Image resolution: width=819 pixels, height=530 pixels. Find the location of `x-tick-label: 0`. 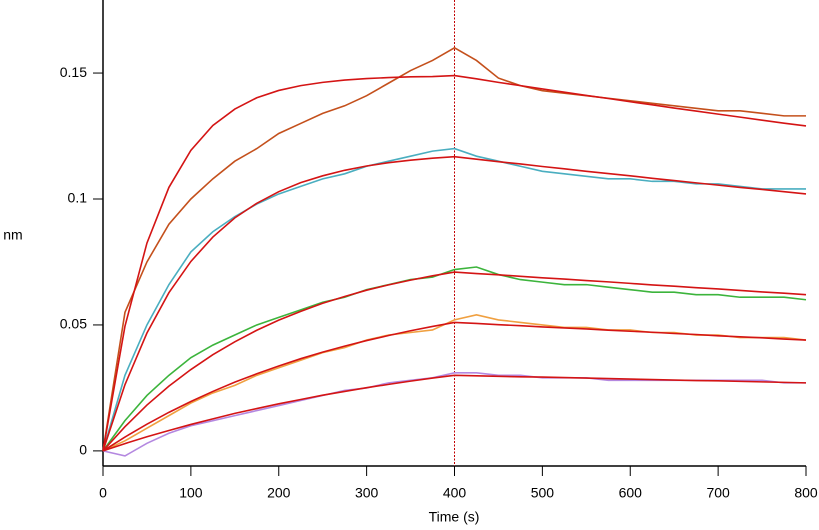

x-tick-label: 0 is located at coordinates (103, 493).